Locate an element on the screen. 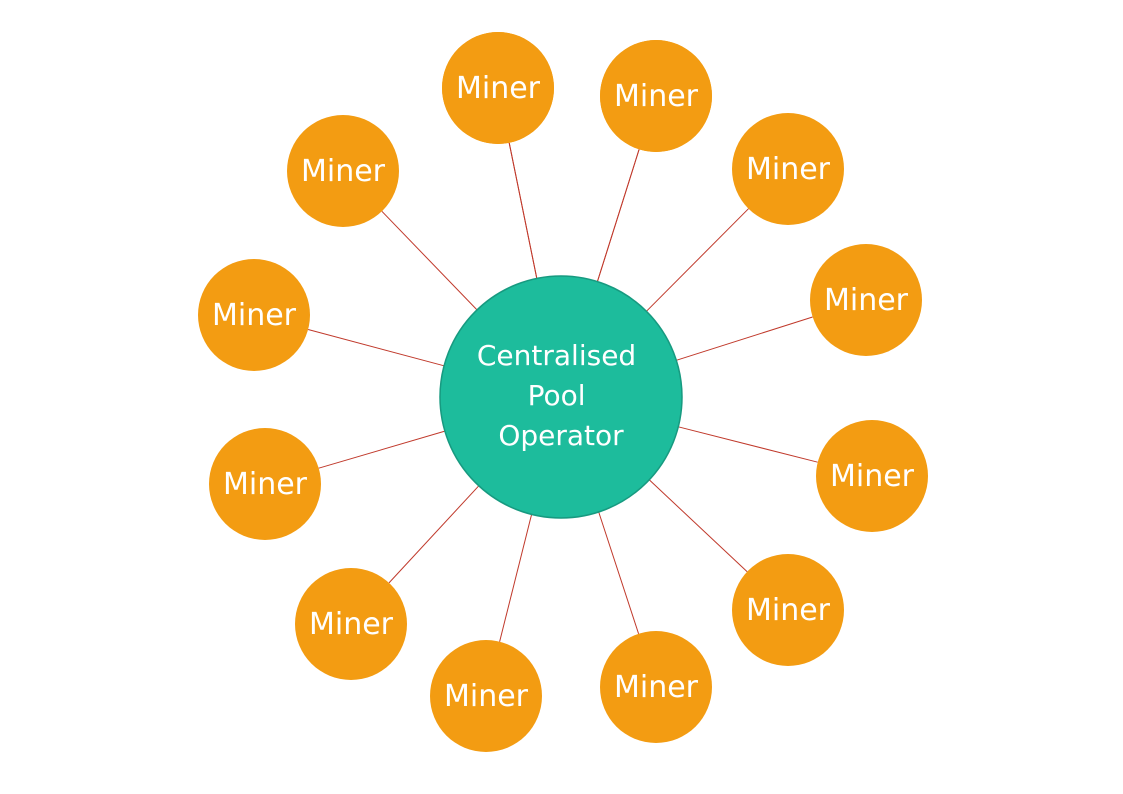 The width and height of the screenshot is (1123, 794). pool-operator-node: Centralised Pool Operator is located at coordinates (561, 397).